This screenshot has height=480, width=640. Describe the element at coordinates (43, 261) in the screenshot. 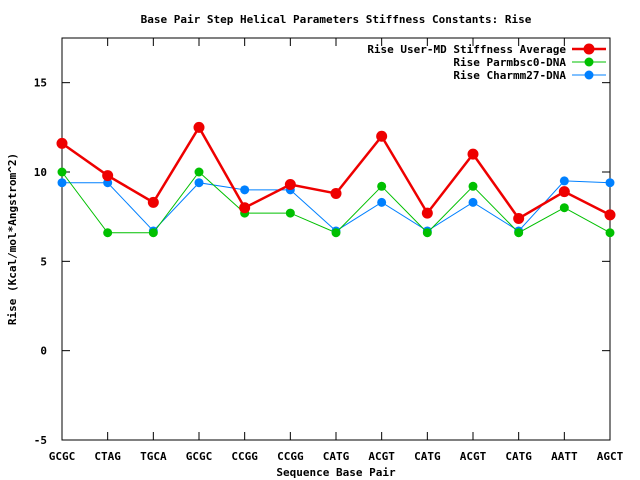

I see `y-tick-label: 5` at that location.